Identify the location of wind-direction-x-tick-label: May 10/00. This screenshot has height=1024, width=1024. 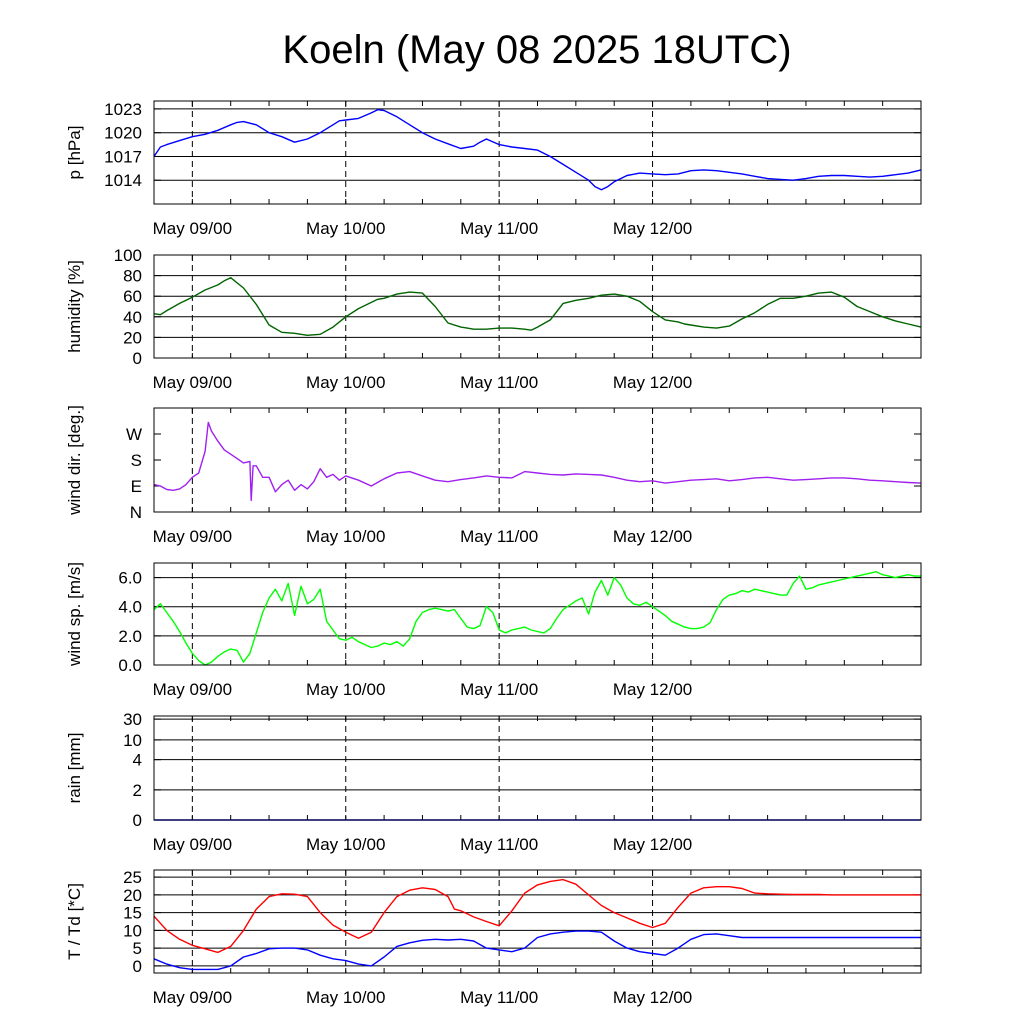
(345, 536).